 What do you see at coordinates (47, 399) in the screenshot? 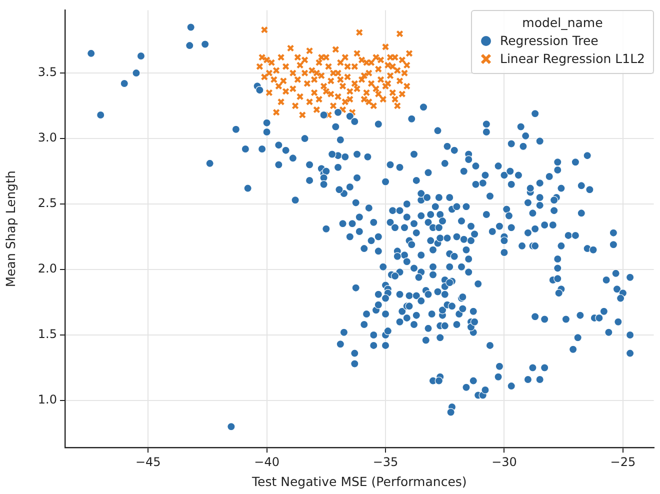
I see `y-tick-label: 1.0` at bounding box center [47, 399].